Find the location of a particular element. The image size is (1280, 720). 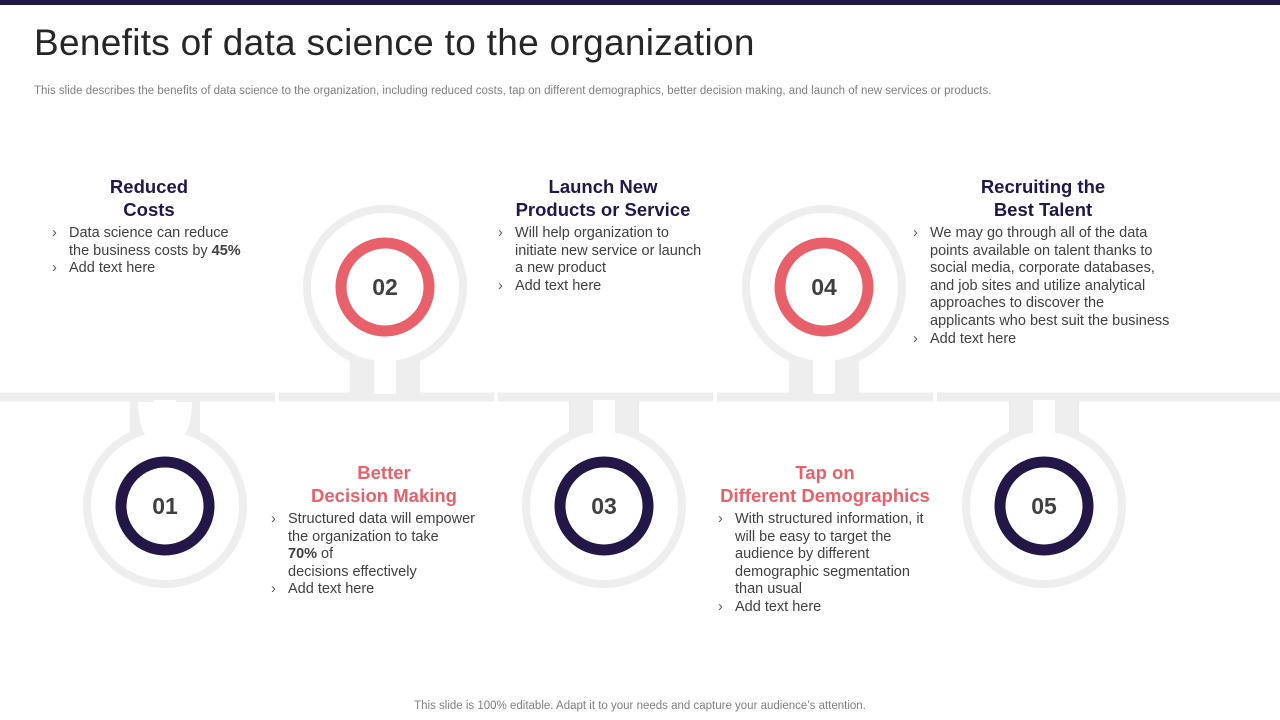

bullet-text: initiate new service or launch is located at coordinates (608, 250).